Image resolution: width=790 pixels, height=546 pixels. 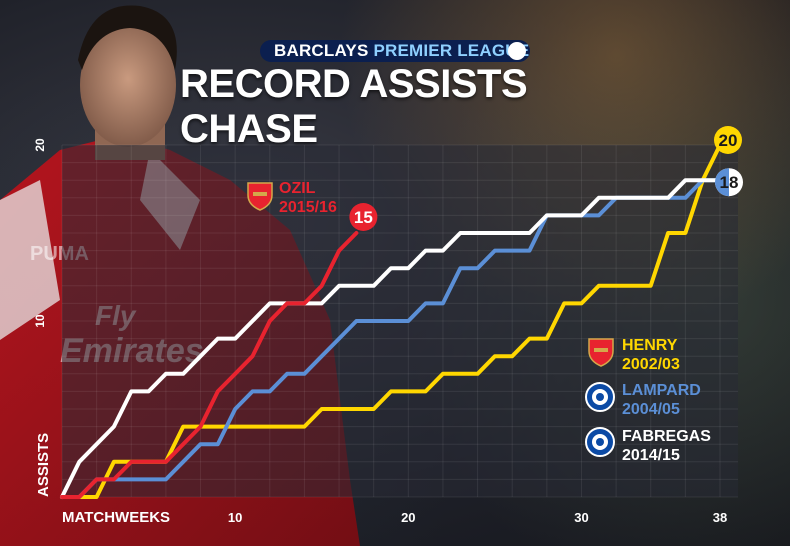 I want to click on chelsea-crest-fabregas-icon-lion, so click(x=600, y=442).